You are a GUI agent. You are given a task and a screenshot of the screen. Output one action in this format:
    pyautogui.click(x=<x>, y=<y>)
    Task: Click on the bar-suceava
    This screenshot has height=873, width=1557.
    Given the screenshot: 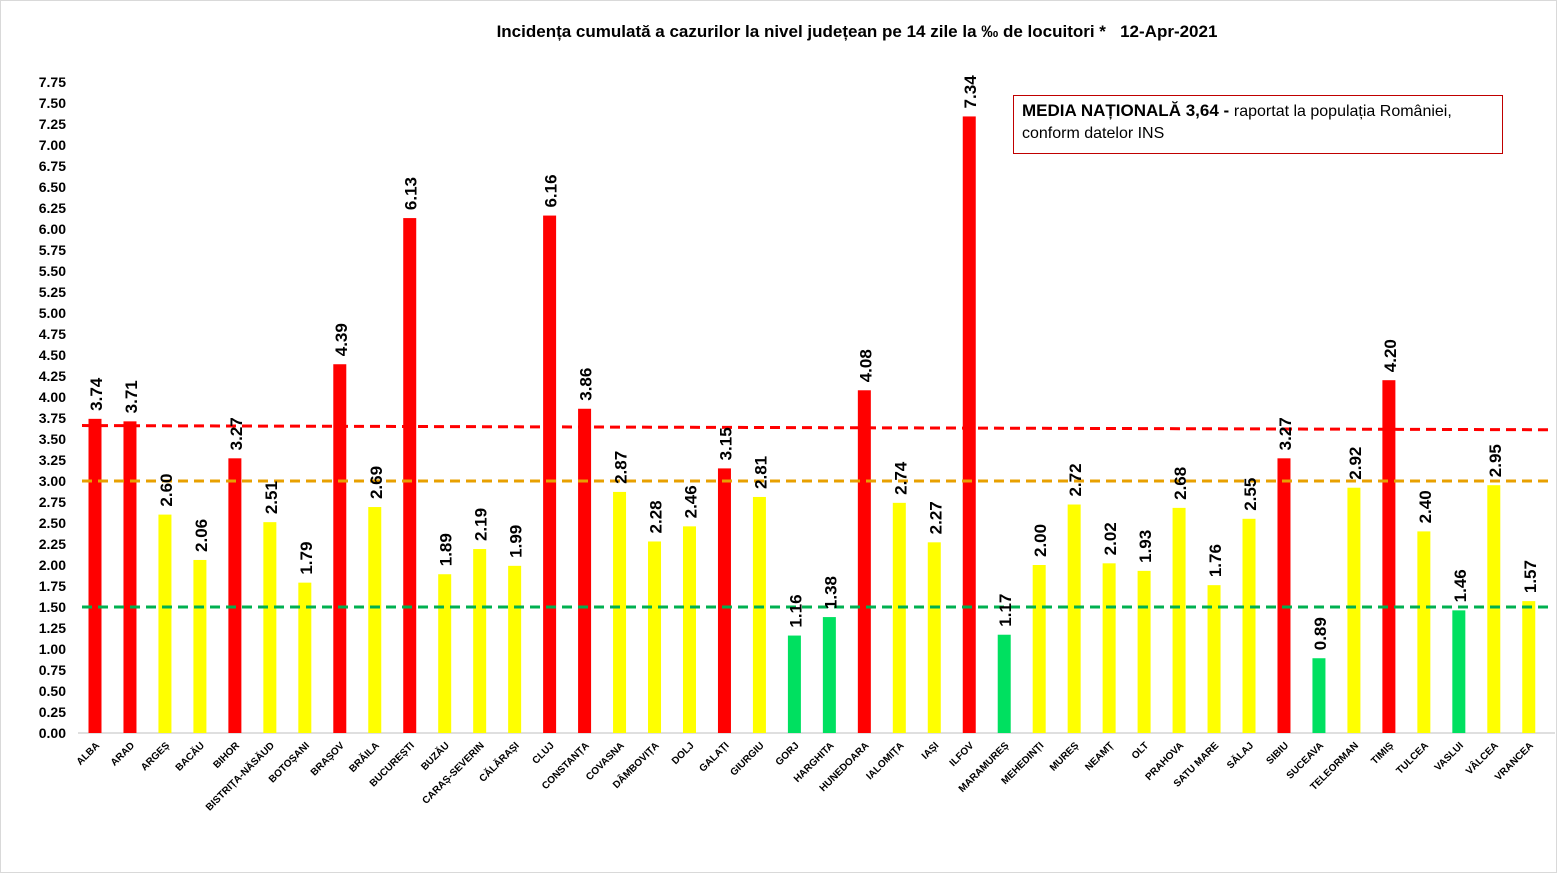 What is the action you would take?
    pyautogui.click(x=1319, y=695)
    